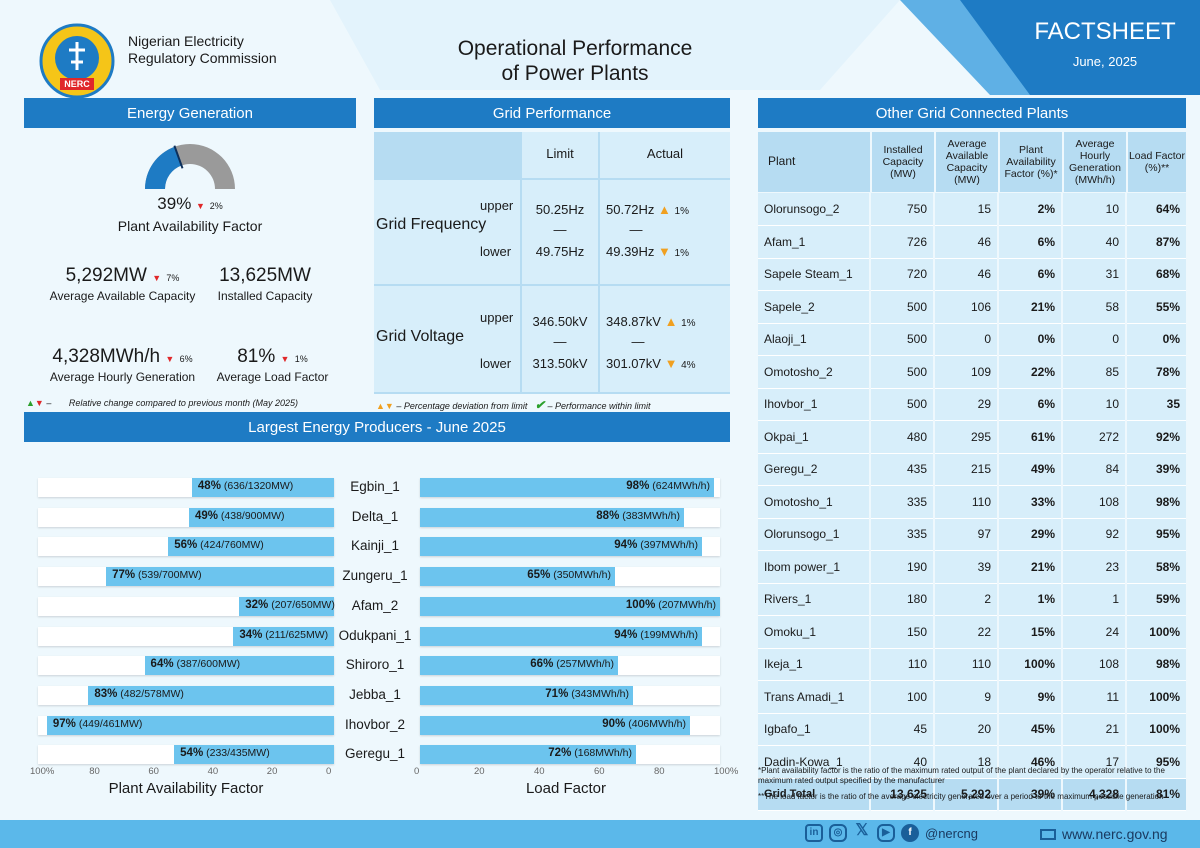 Image resolution: width=1200 pixels, height=848 pixels. Describe the element at coordinates (1155, 404) in the screenshot. I see `load-factor: 35` at that location.